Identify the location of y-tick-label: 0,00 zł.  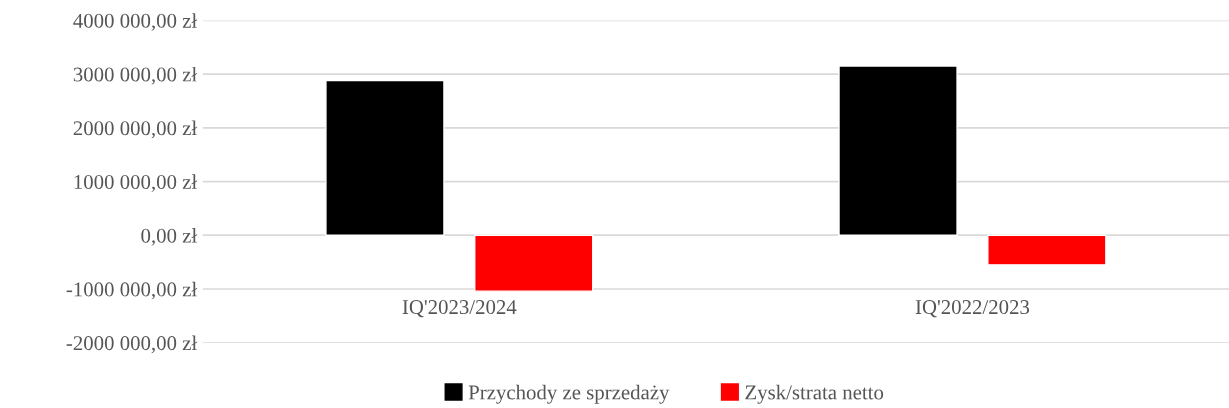
(169, 237).